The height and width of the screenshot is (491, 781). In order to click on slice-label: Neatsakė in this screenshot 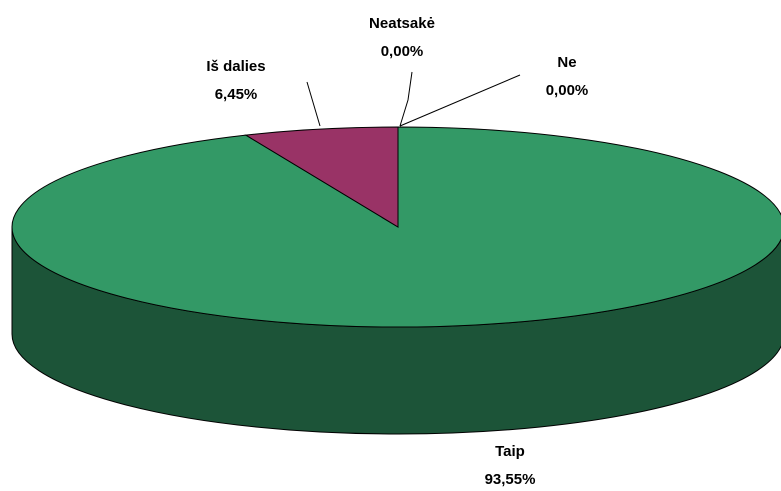, I will do `click(402, 23)`.